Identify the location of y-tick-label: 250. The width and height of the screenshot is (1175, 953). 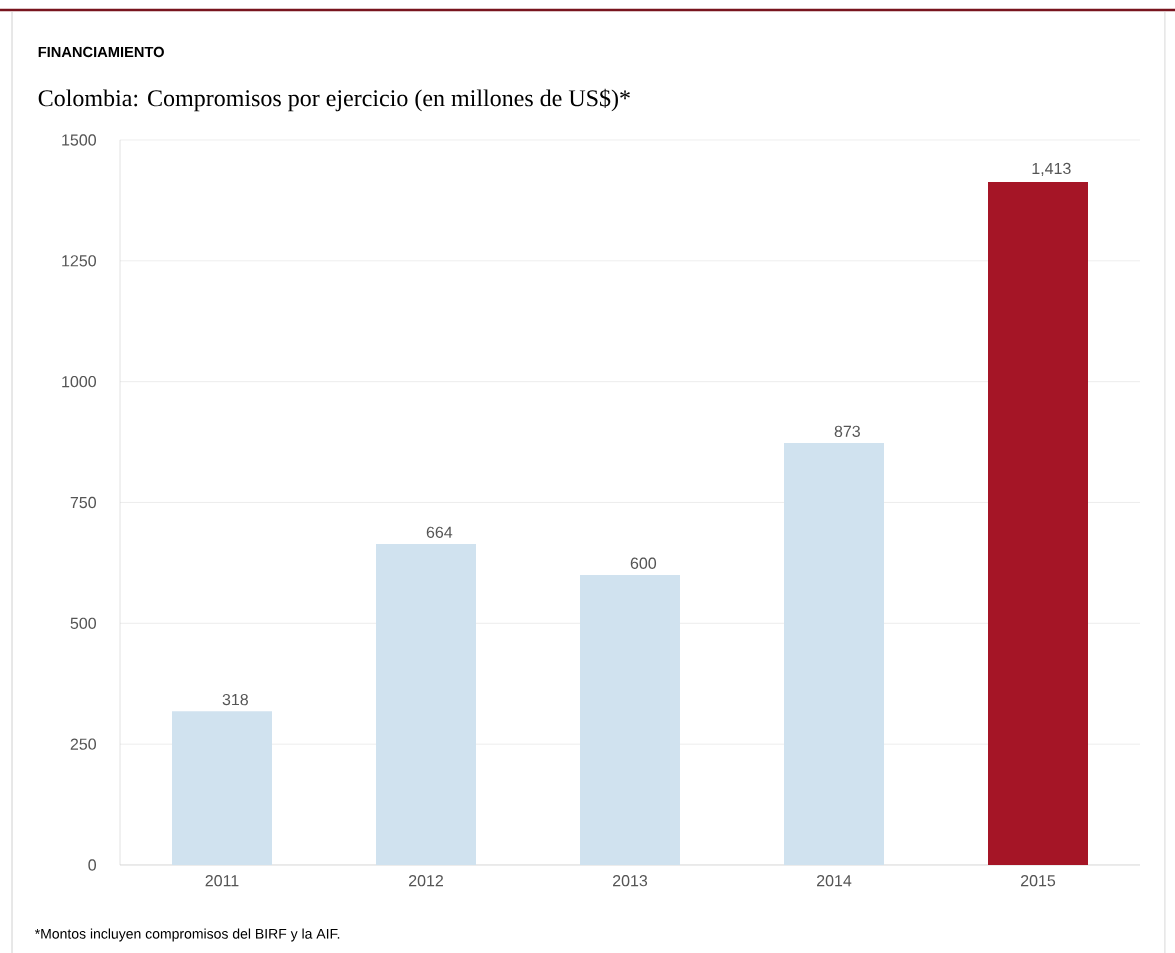
(83, 744).